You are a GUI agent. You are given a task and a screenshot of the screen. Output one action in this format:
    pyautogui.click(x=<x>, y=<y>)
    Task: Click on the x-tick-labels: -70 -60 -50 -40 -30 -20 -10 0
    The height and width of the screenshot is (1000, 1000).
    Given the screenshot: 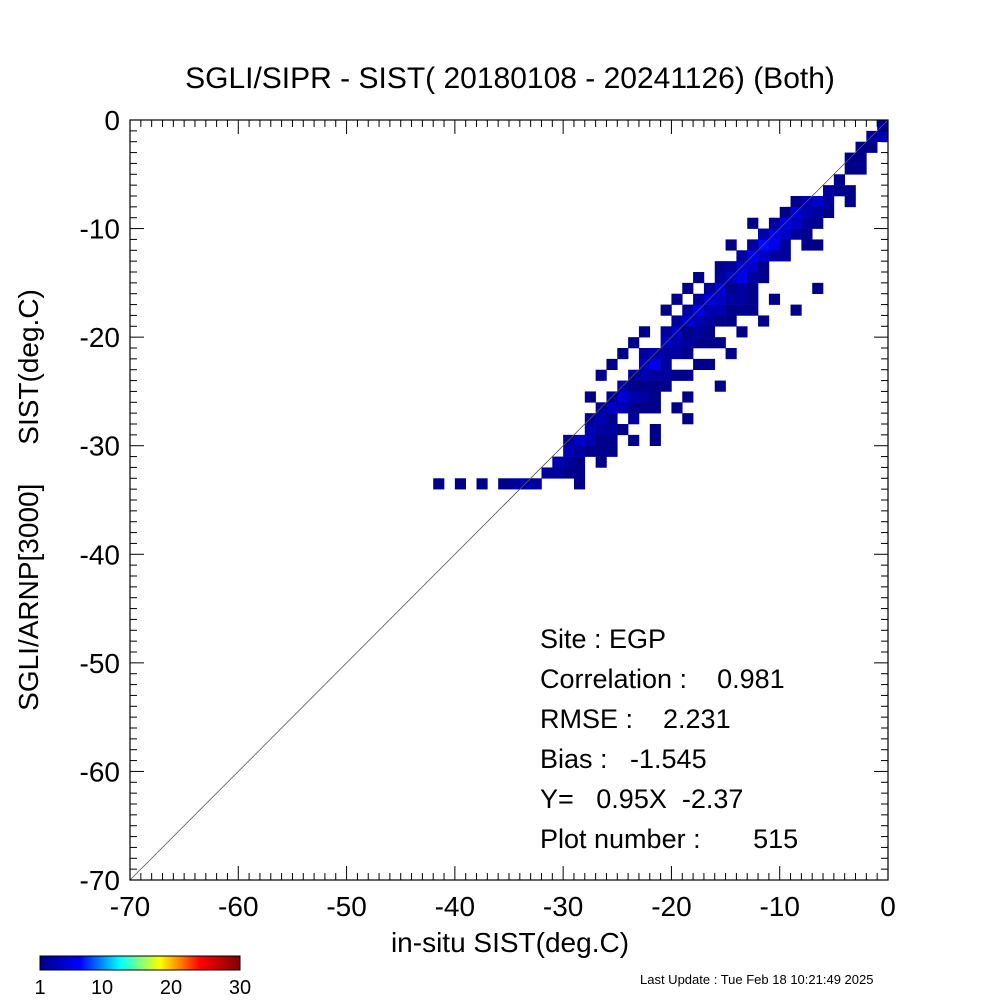 What is the action you would take?
    pyautogui.click(x=503, y=906)
    